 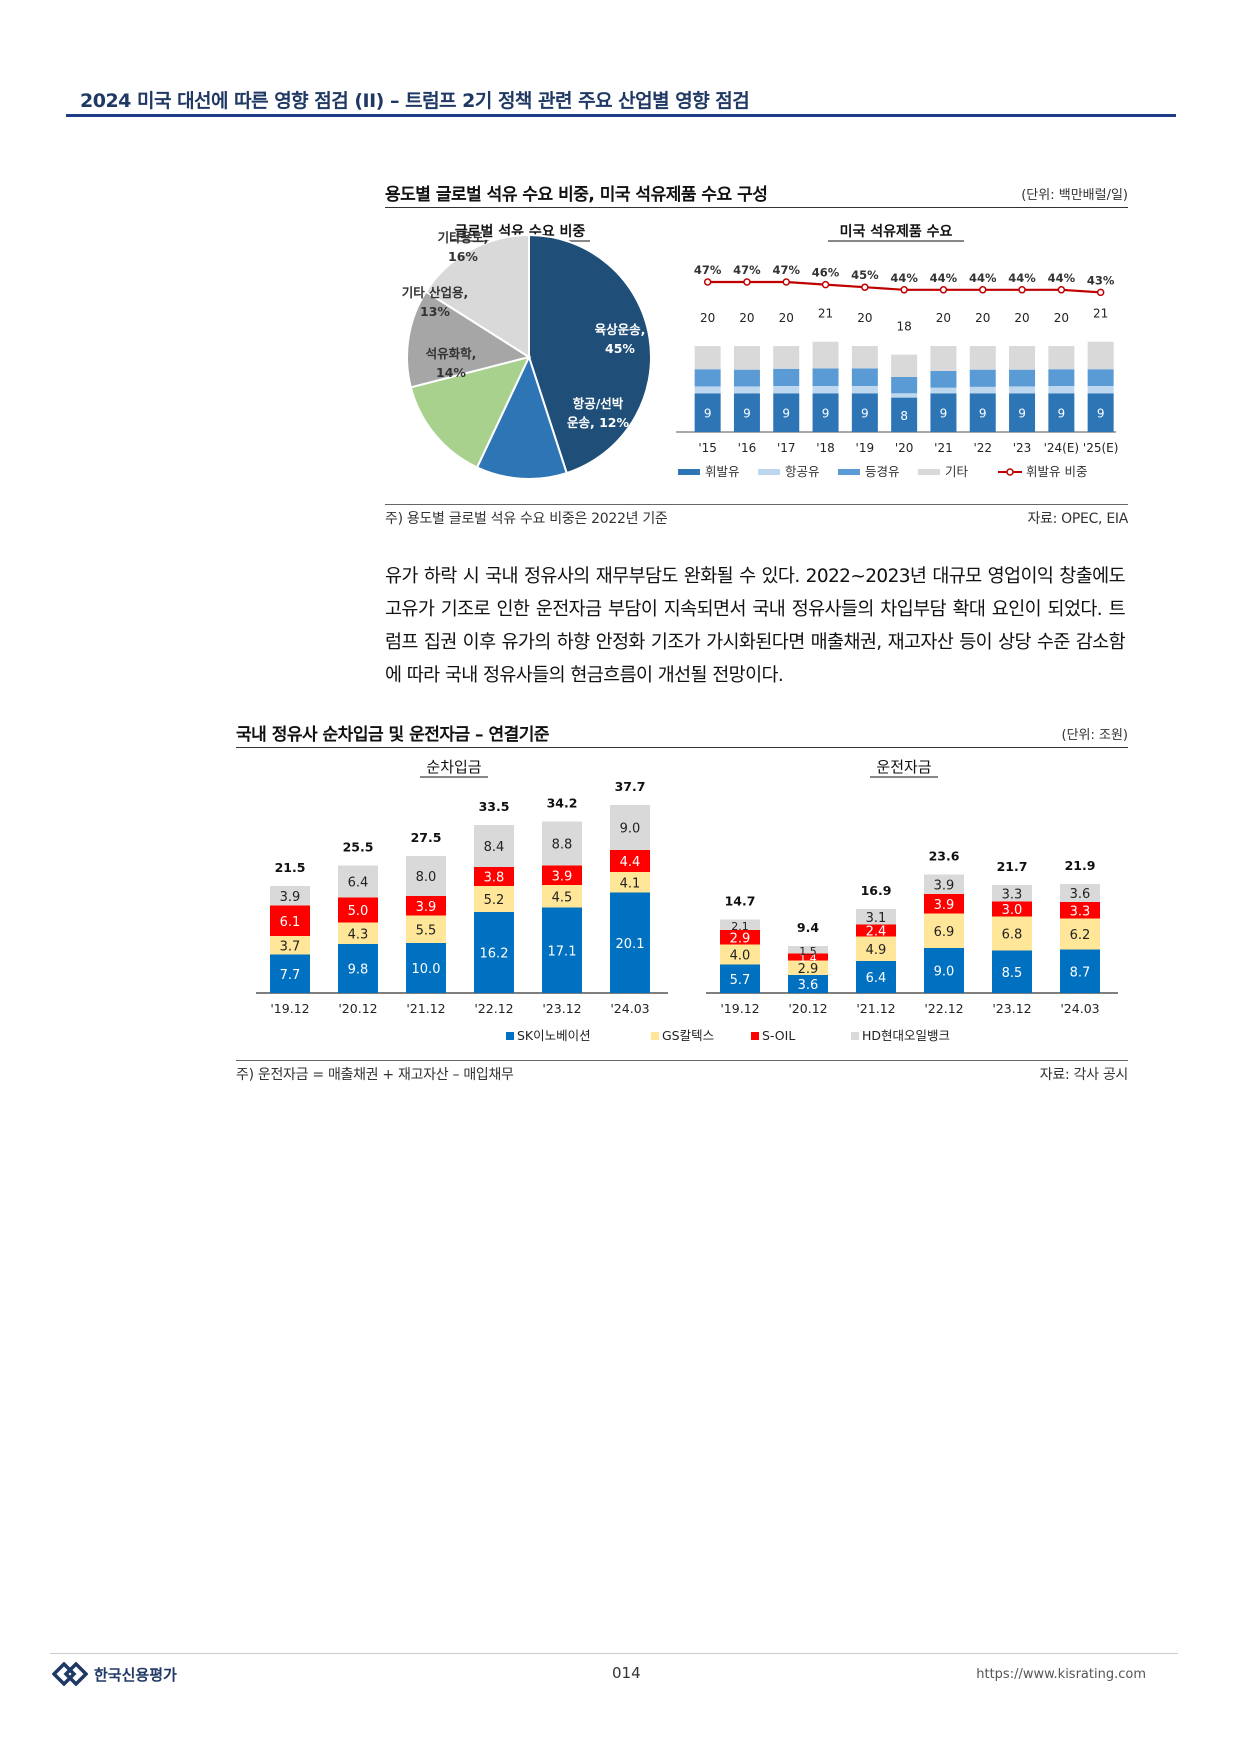 What do you see at coordinates (1100, 314) in the screenshot?
I see `us-total-label: 21` at bounding box center [1100, 314].